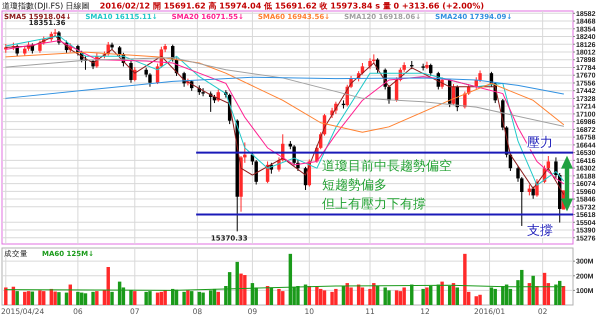 The height and width of the screenshot is (316, 600). I want to click on ref-line-label: 支撐, so click(540, 231).